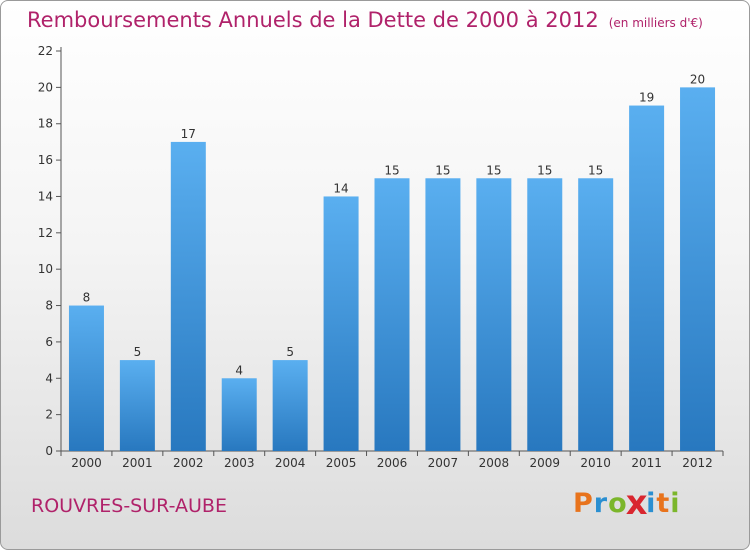  Describe the element at coordinates (45, 124) in the screenshot. I see `y-tick-label: 18` at that location.